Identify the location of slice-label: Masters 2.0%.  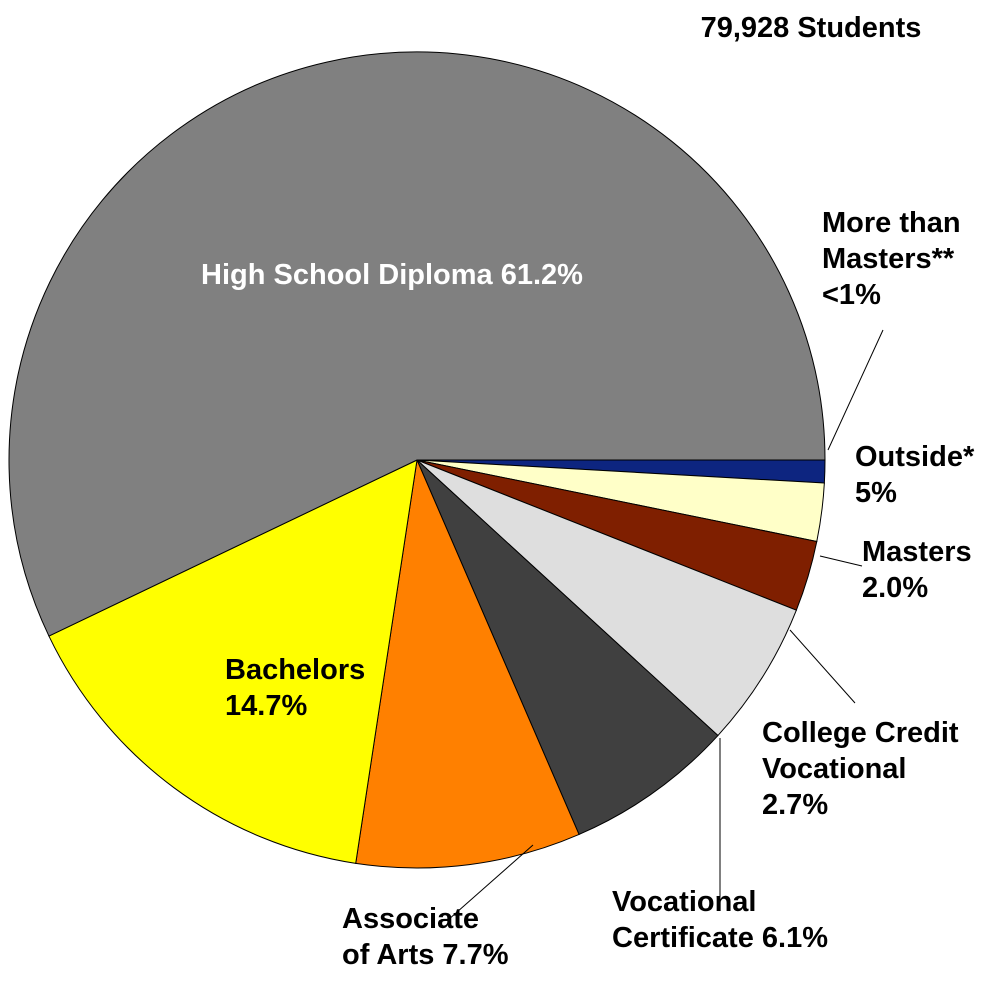
(917, 570).